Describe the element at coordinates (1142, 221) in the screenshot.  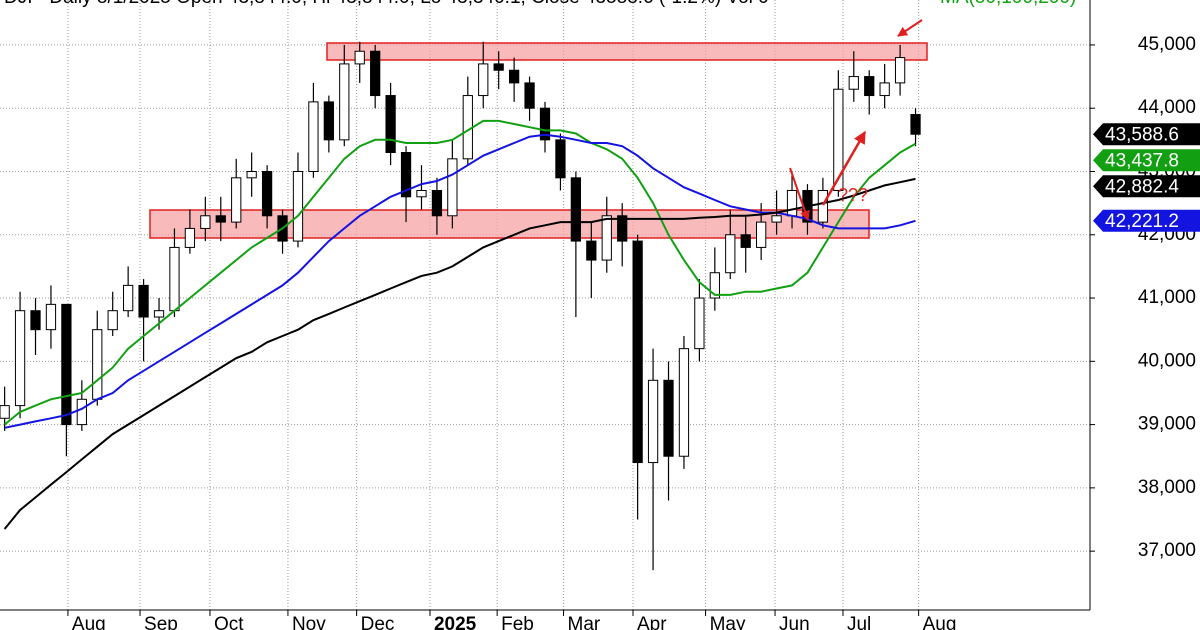
I see `value-box-label: 42,221.2` at that location.